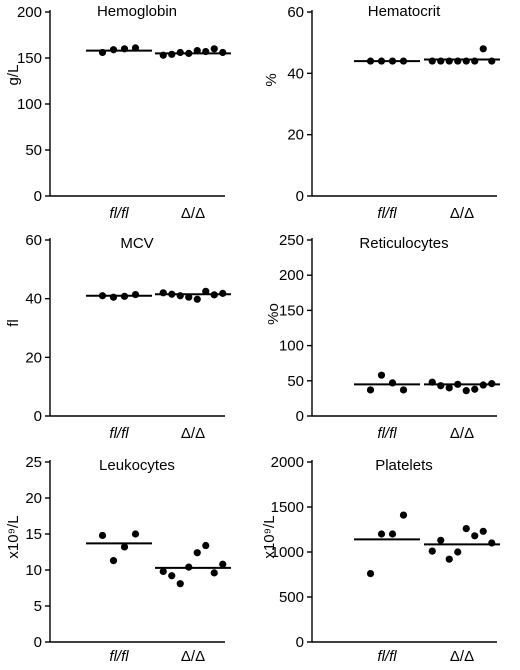 The width and height of the screenshot is (520, 670). Describe the element at coordinates (273, 314) in the screenshot. I see `y-axis-label: %o` at that location.